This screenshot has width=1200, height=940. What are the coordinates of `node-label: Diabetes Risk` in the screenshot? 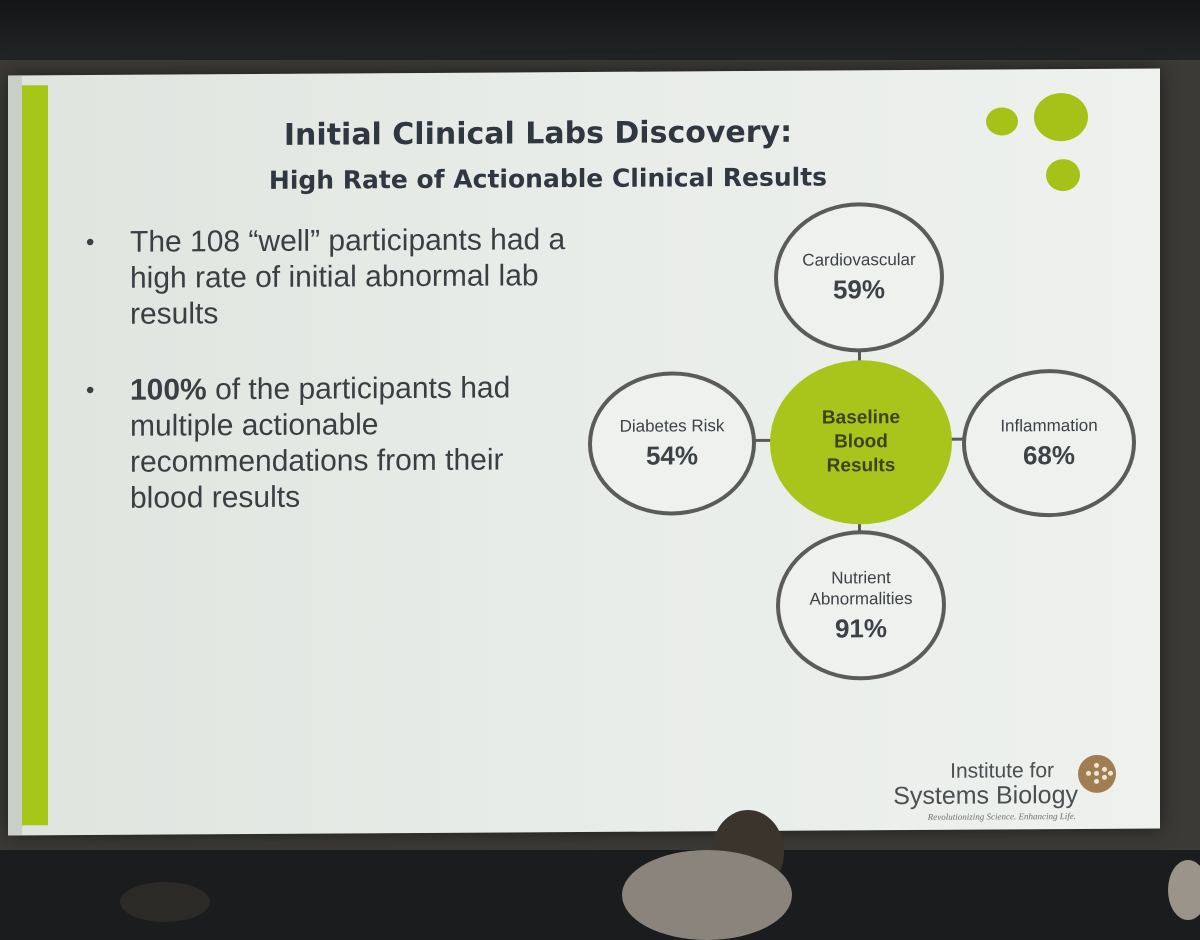 It's located at (672, 426).